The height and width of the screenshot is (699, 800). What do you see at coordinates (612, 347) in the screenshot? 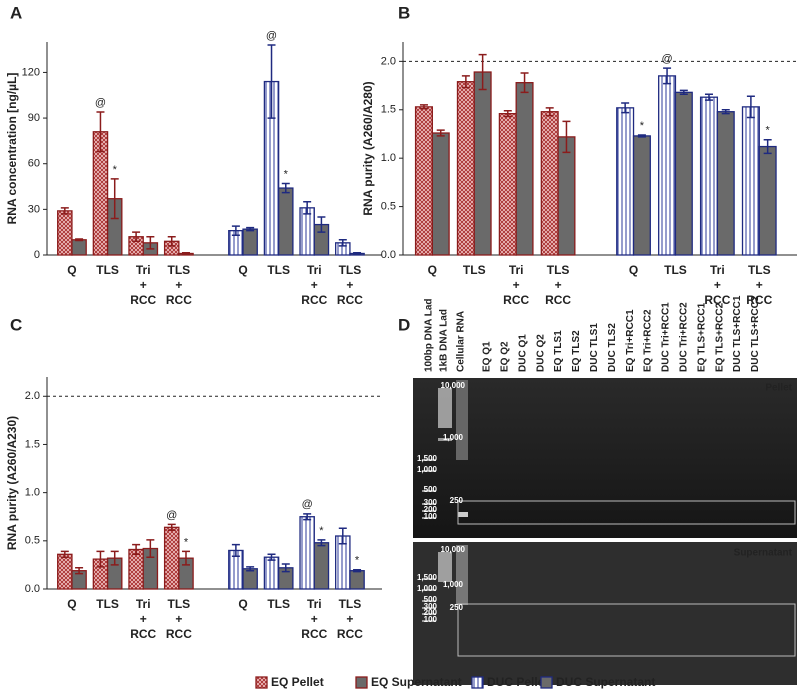
I see `lane-label: DUC TLS2` at bounding box center [612, 347].